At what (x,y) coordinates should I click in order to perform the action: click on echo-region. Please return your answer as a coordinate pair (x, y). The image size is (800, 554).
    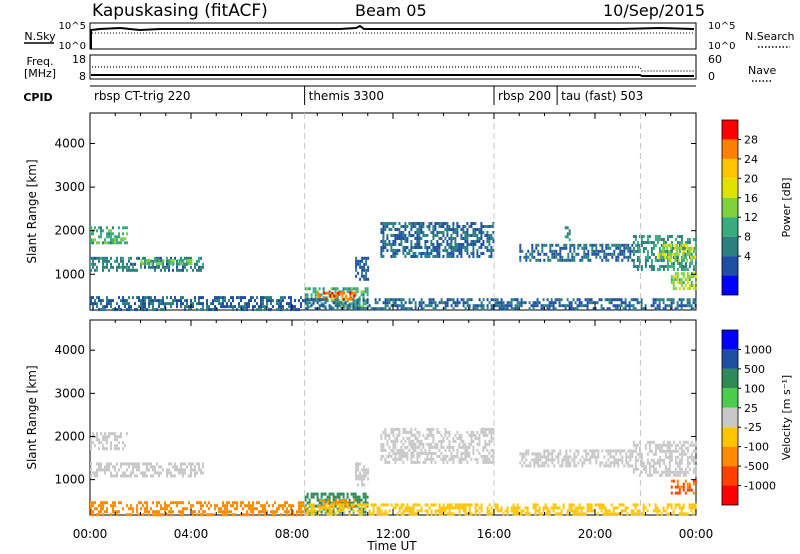
    Looking at the image, I should click on (576, 458).